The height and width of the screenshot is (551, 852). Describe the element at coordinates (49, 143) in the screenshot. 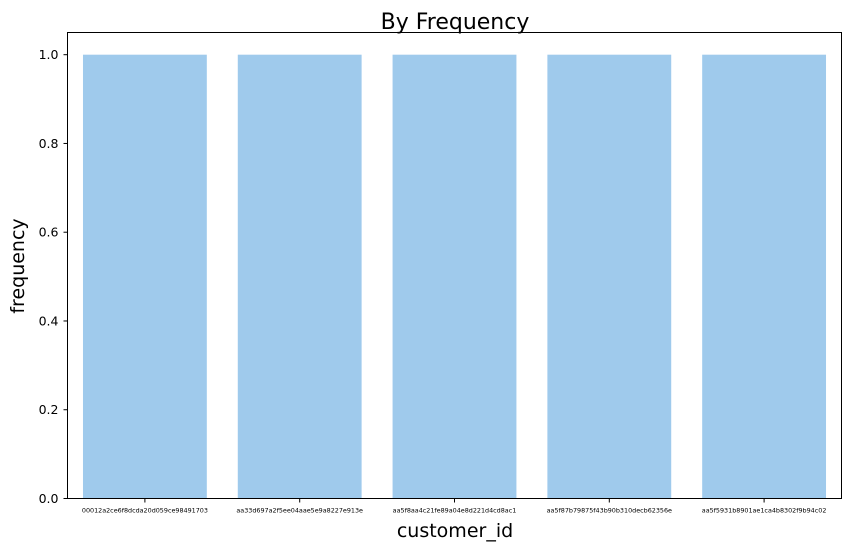

I see `y-tick-label: 0.8` at that location.